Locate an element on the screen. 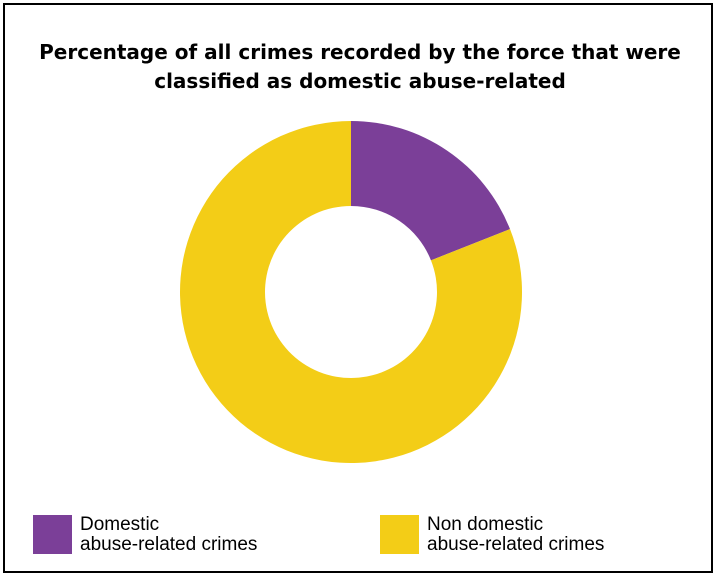  legend-item-domestic: Domestic abuse-related crimes is located at coordinates (176, 535).